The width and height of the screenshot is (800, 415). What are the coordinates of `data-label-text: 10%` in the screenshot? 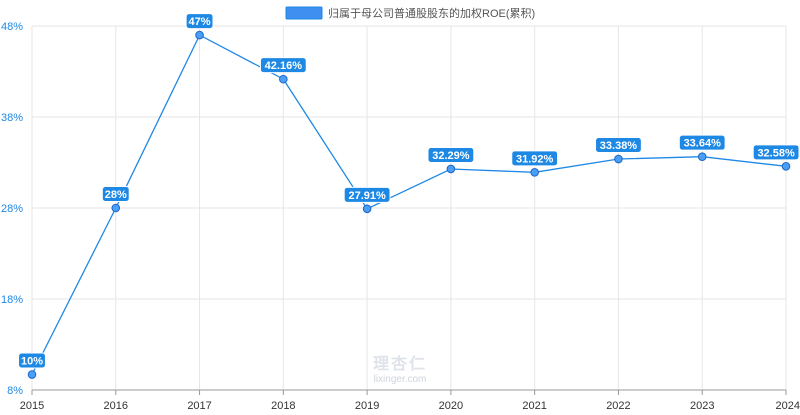 It's located at (32, 362).